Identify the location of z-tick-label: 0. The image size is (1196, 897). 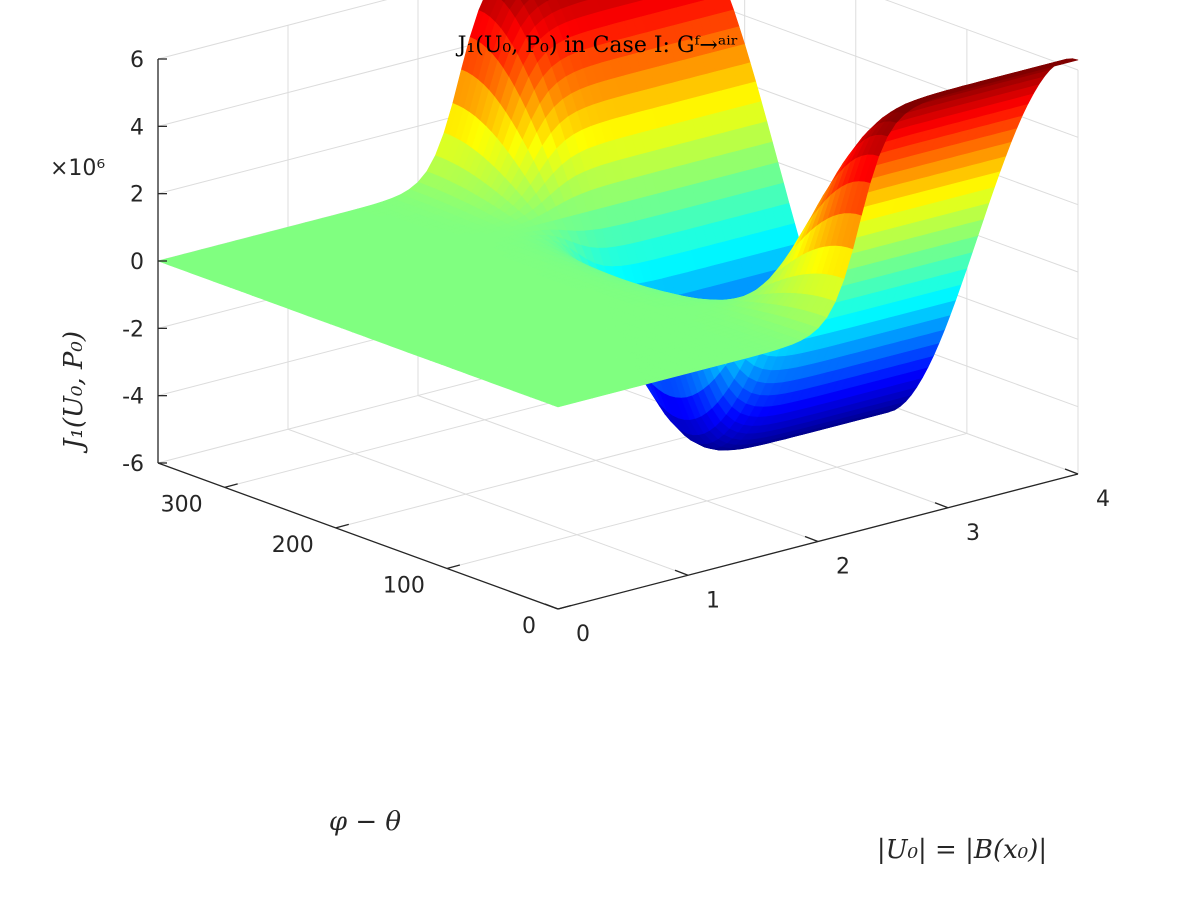
(137, 262).